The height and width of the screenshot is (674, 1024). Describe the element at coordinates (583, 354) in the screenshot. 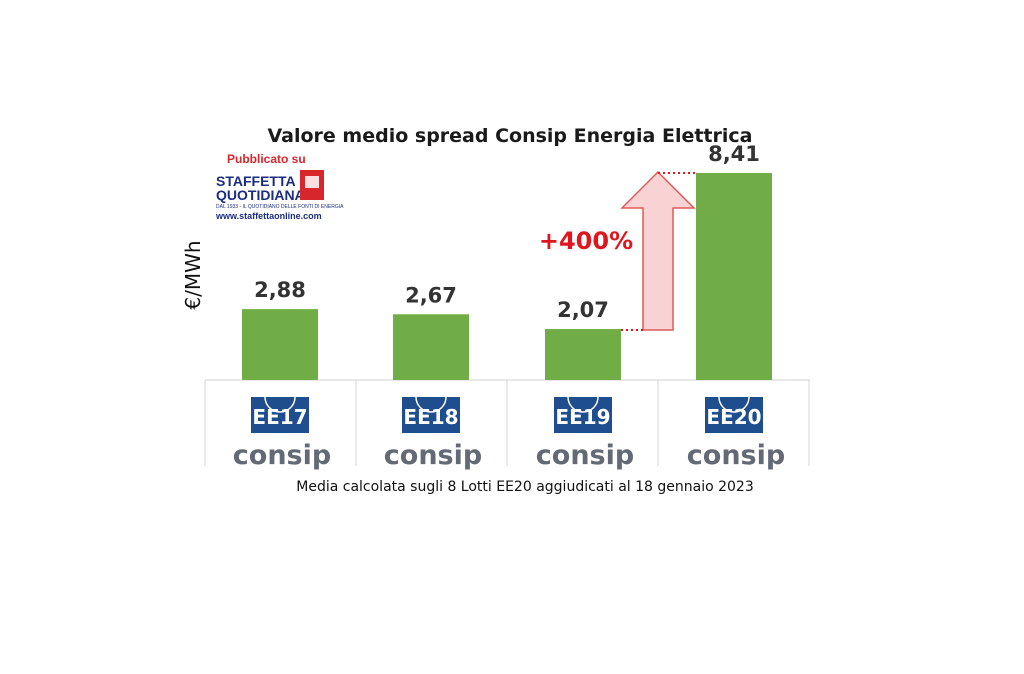

I see `bar-ee19` at that location.